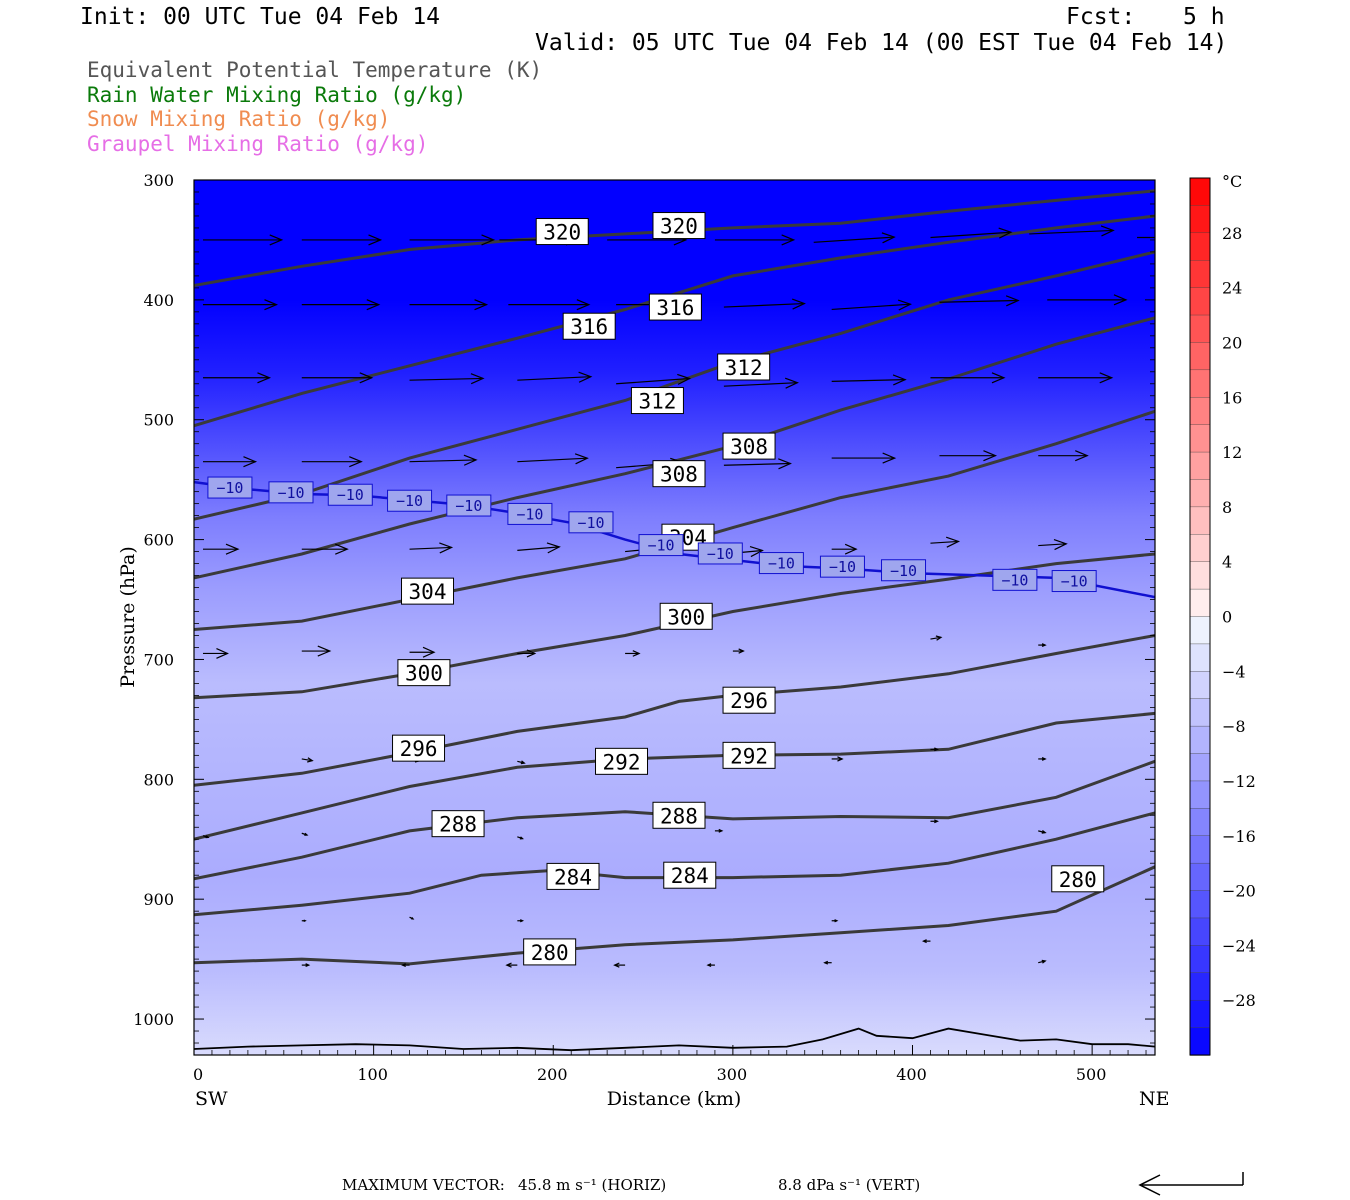 The image size is (1350, 1200). Describe the element at coordinates (1232, 452) in the screenshot. I see `colorbar-label: 12` at that location.